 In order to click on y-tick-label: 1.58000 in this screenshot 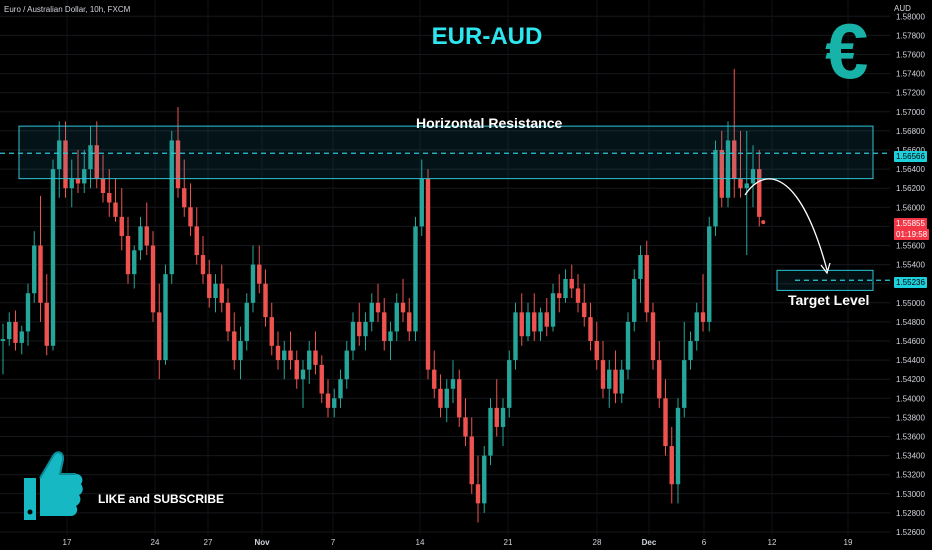, I will do `click(910, 16)`.